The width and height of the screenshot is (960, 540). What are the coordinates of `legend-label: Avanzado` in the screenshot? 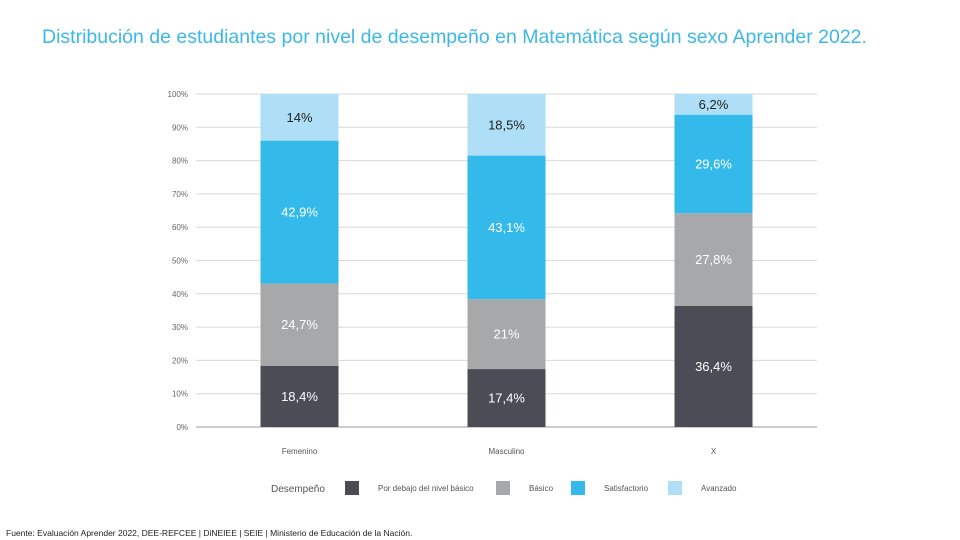 It's located at (719, 488).